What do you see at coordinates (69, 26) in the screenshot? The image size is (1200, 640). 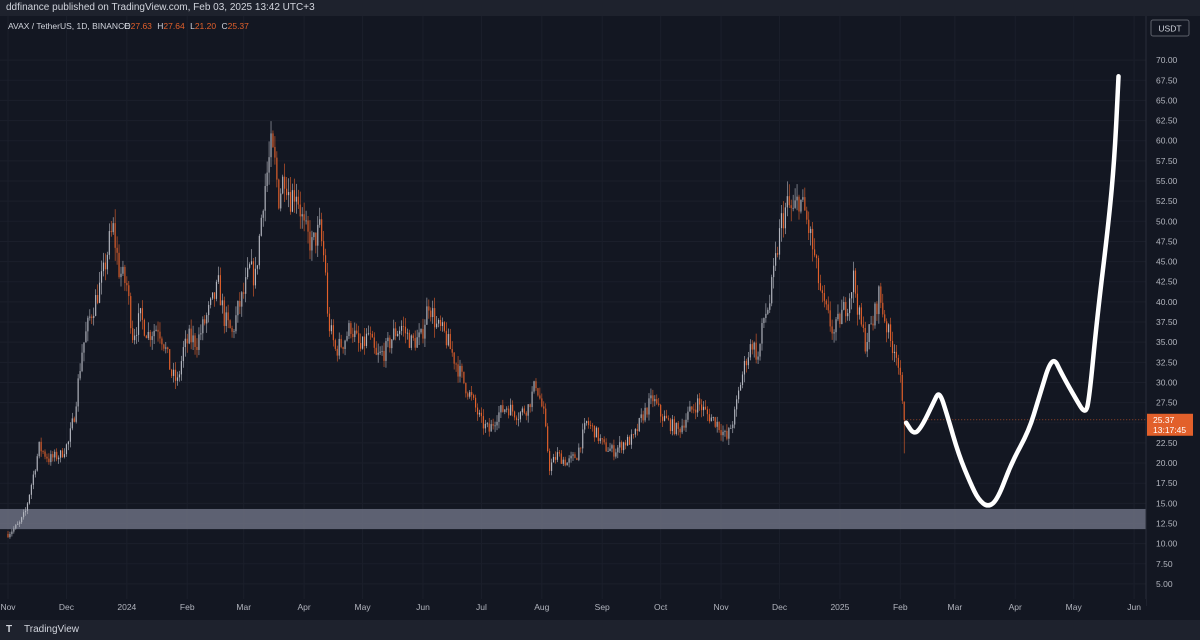 I see `legend-symbol: AVAX / TetherUS, 1D, BINANCE` at bounding box center [69, 26].